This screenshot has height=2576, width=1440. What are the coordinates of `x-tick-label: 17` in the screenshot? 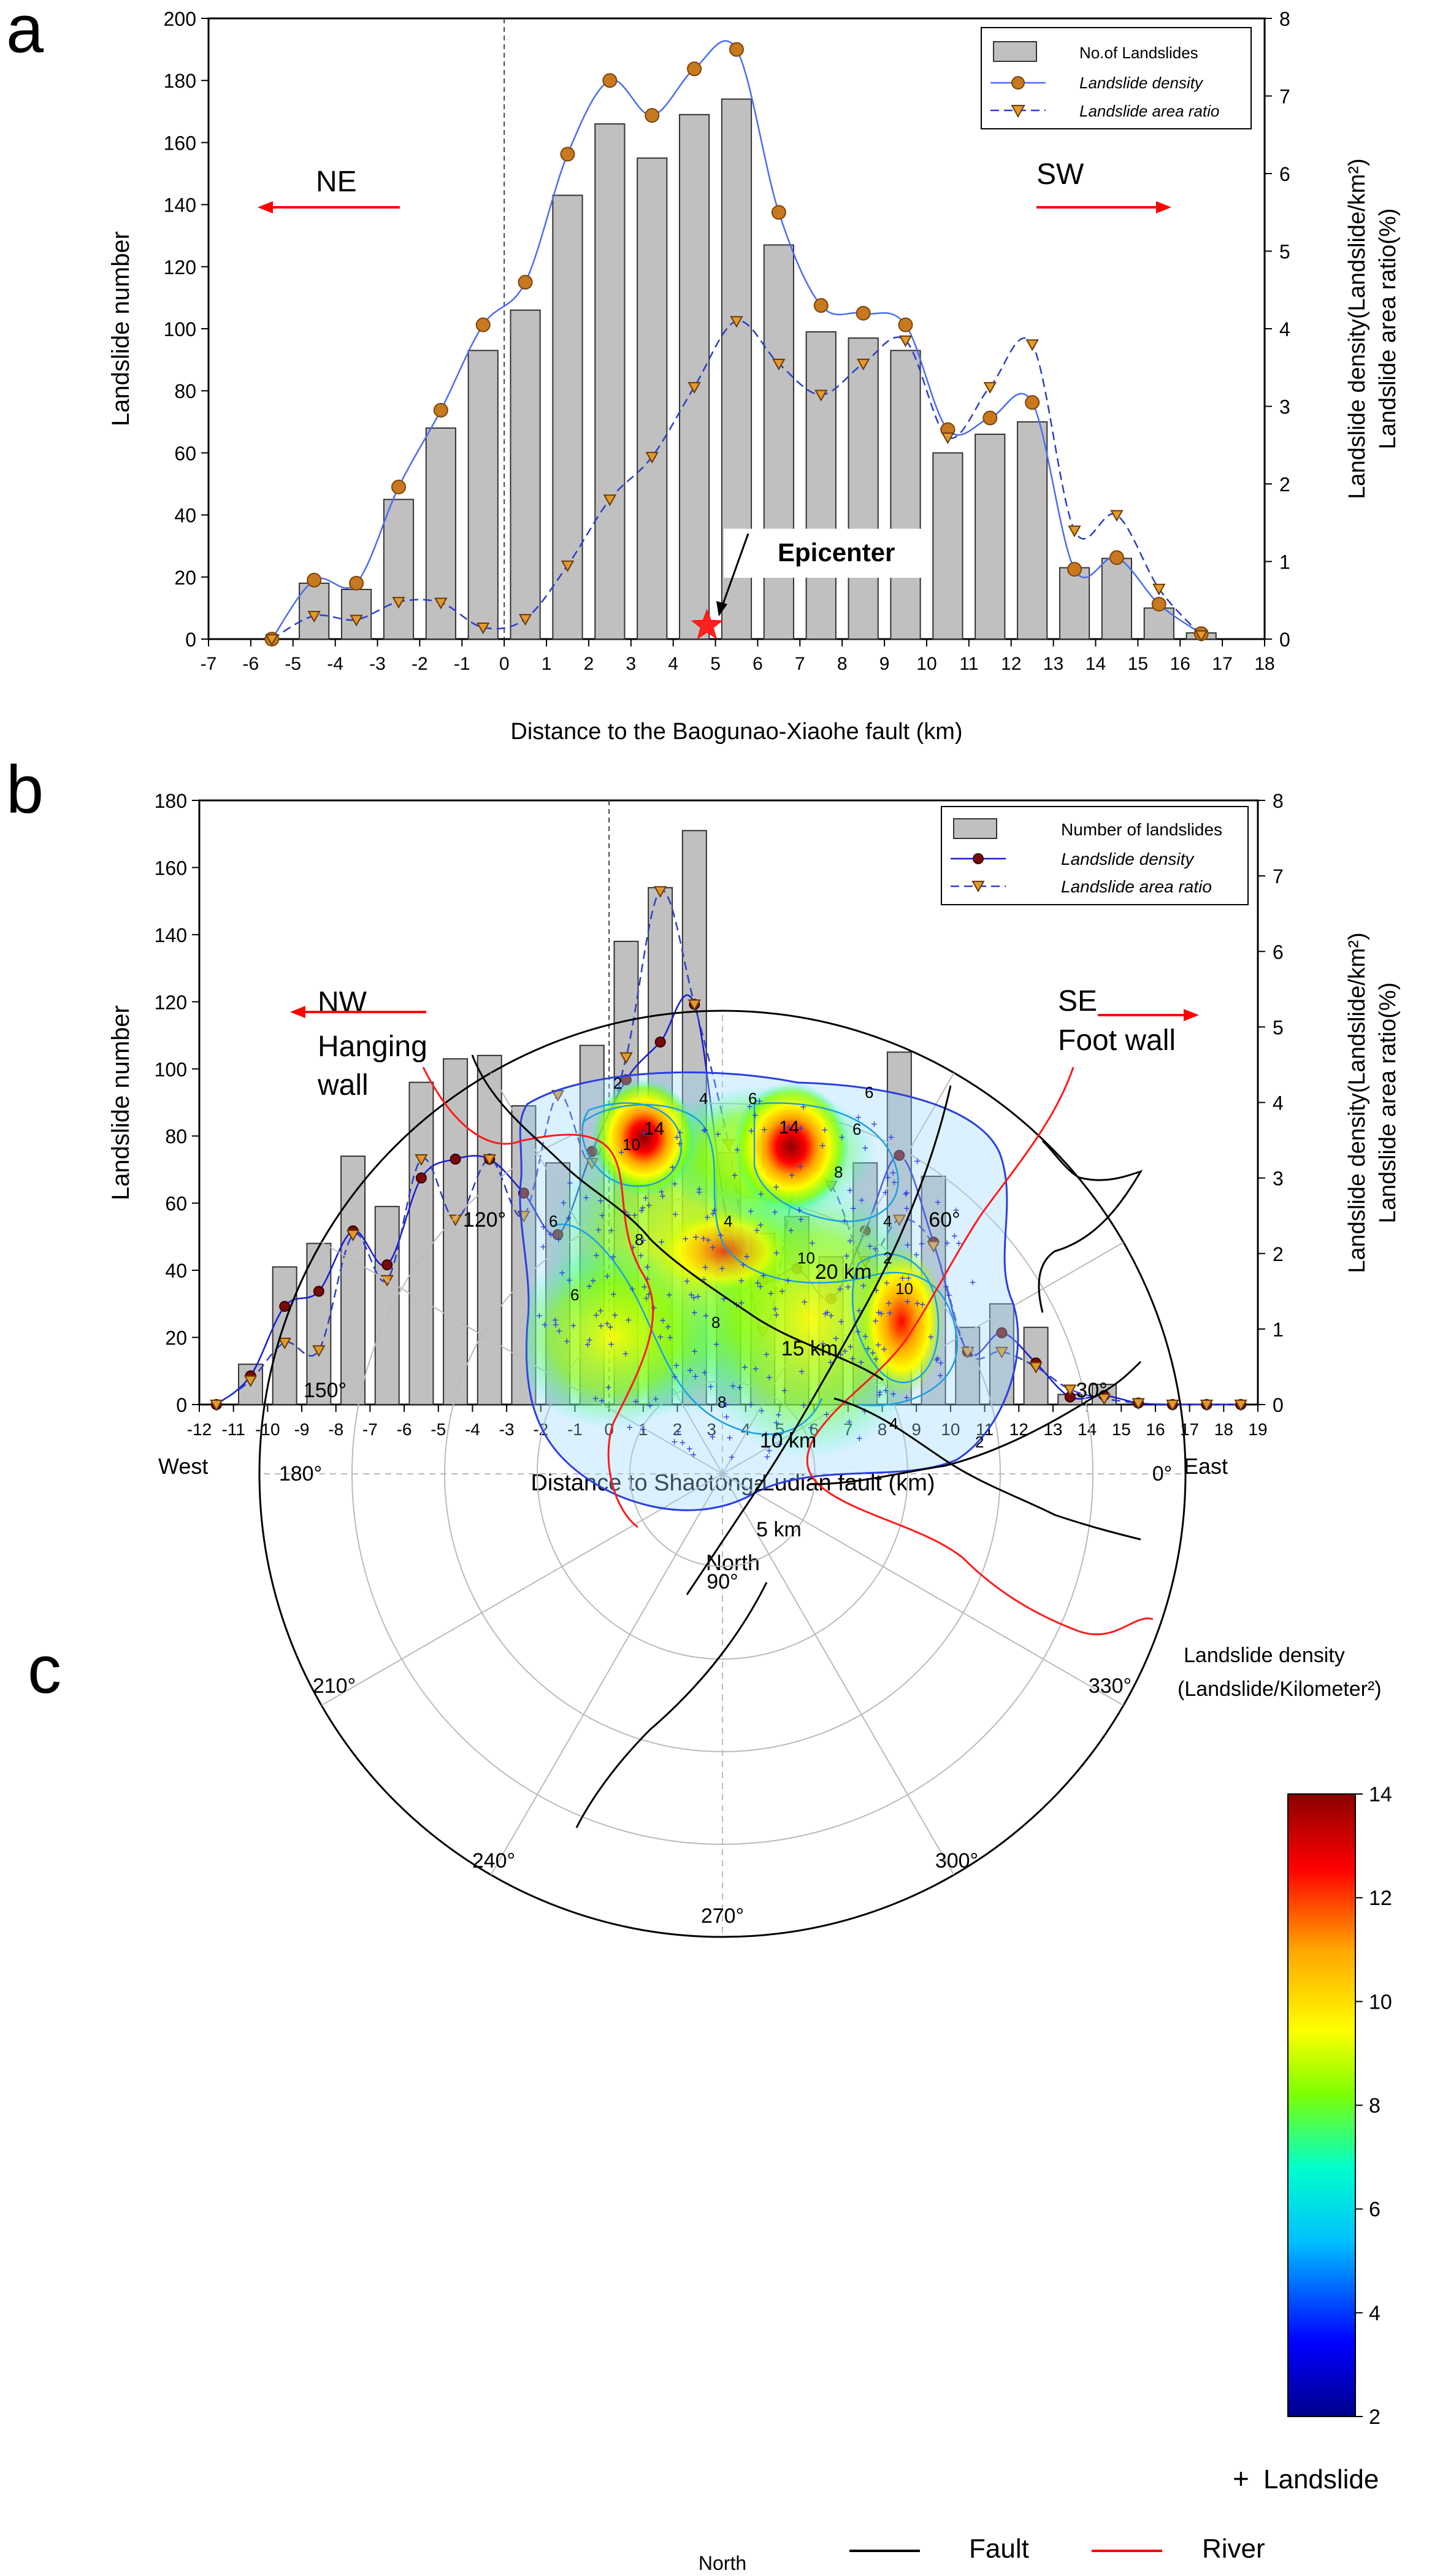 It's located at (1222, 664).